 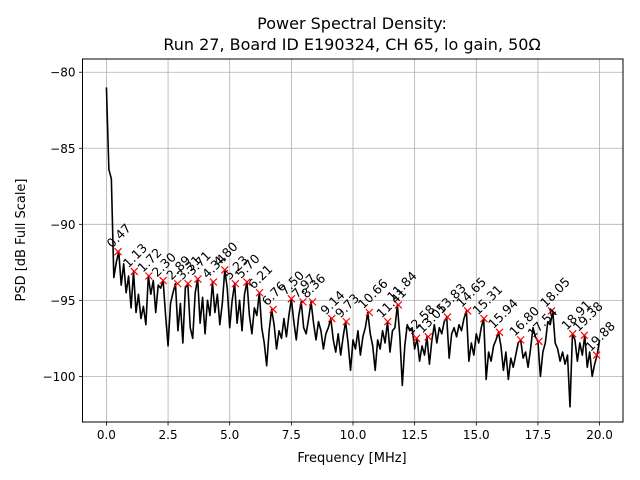 I want to click on x-axis-ticks: 0.0 2.5 5.0 7.5 10.0 12.5 15.0 17.5 20.0, so click(x=355, y=432).